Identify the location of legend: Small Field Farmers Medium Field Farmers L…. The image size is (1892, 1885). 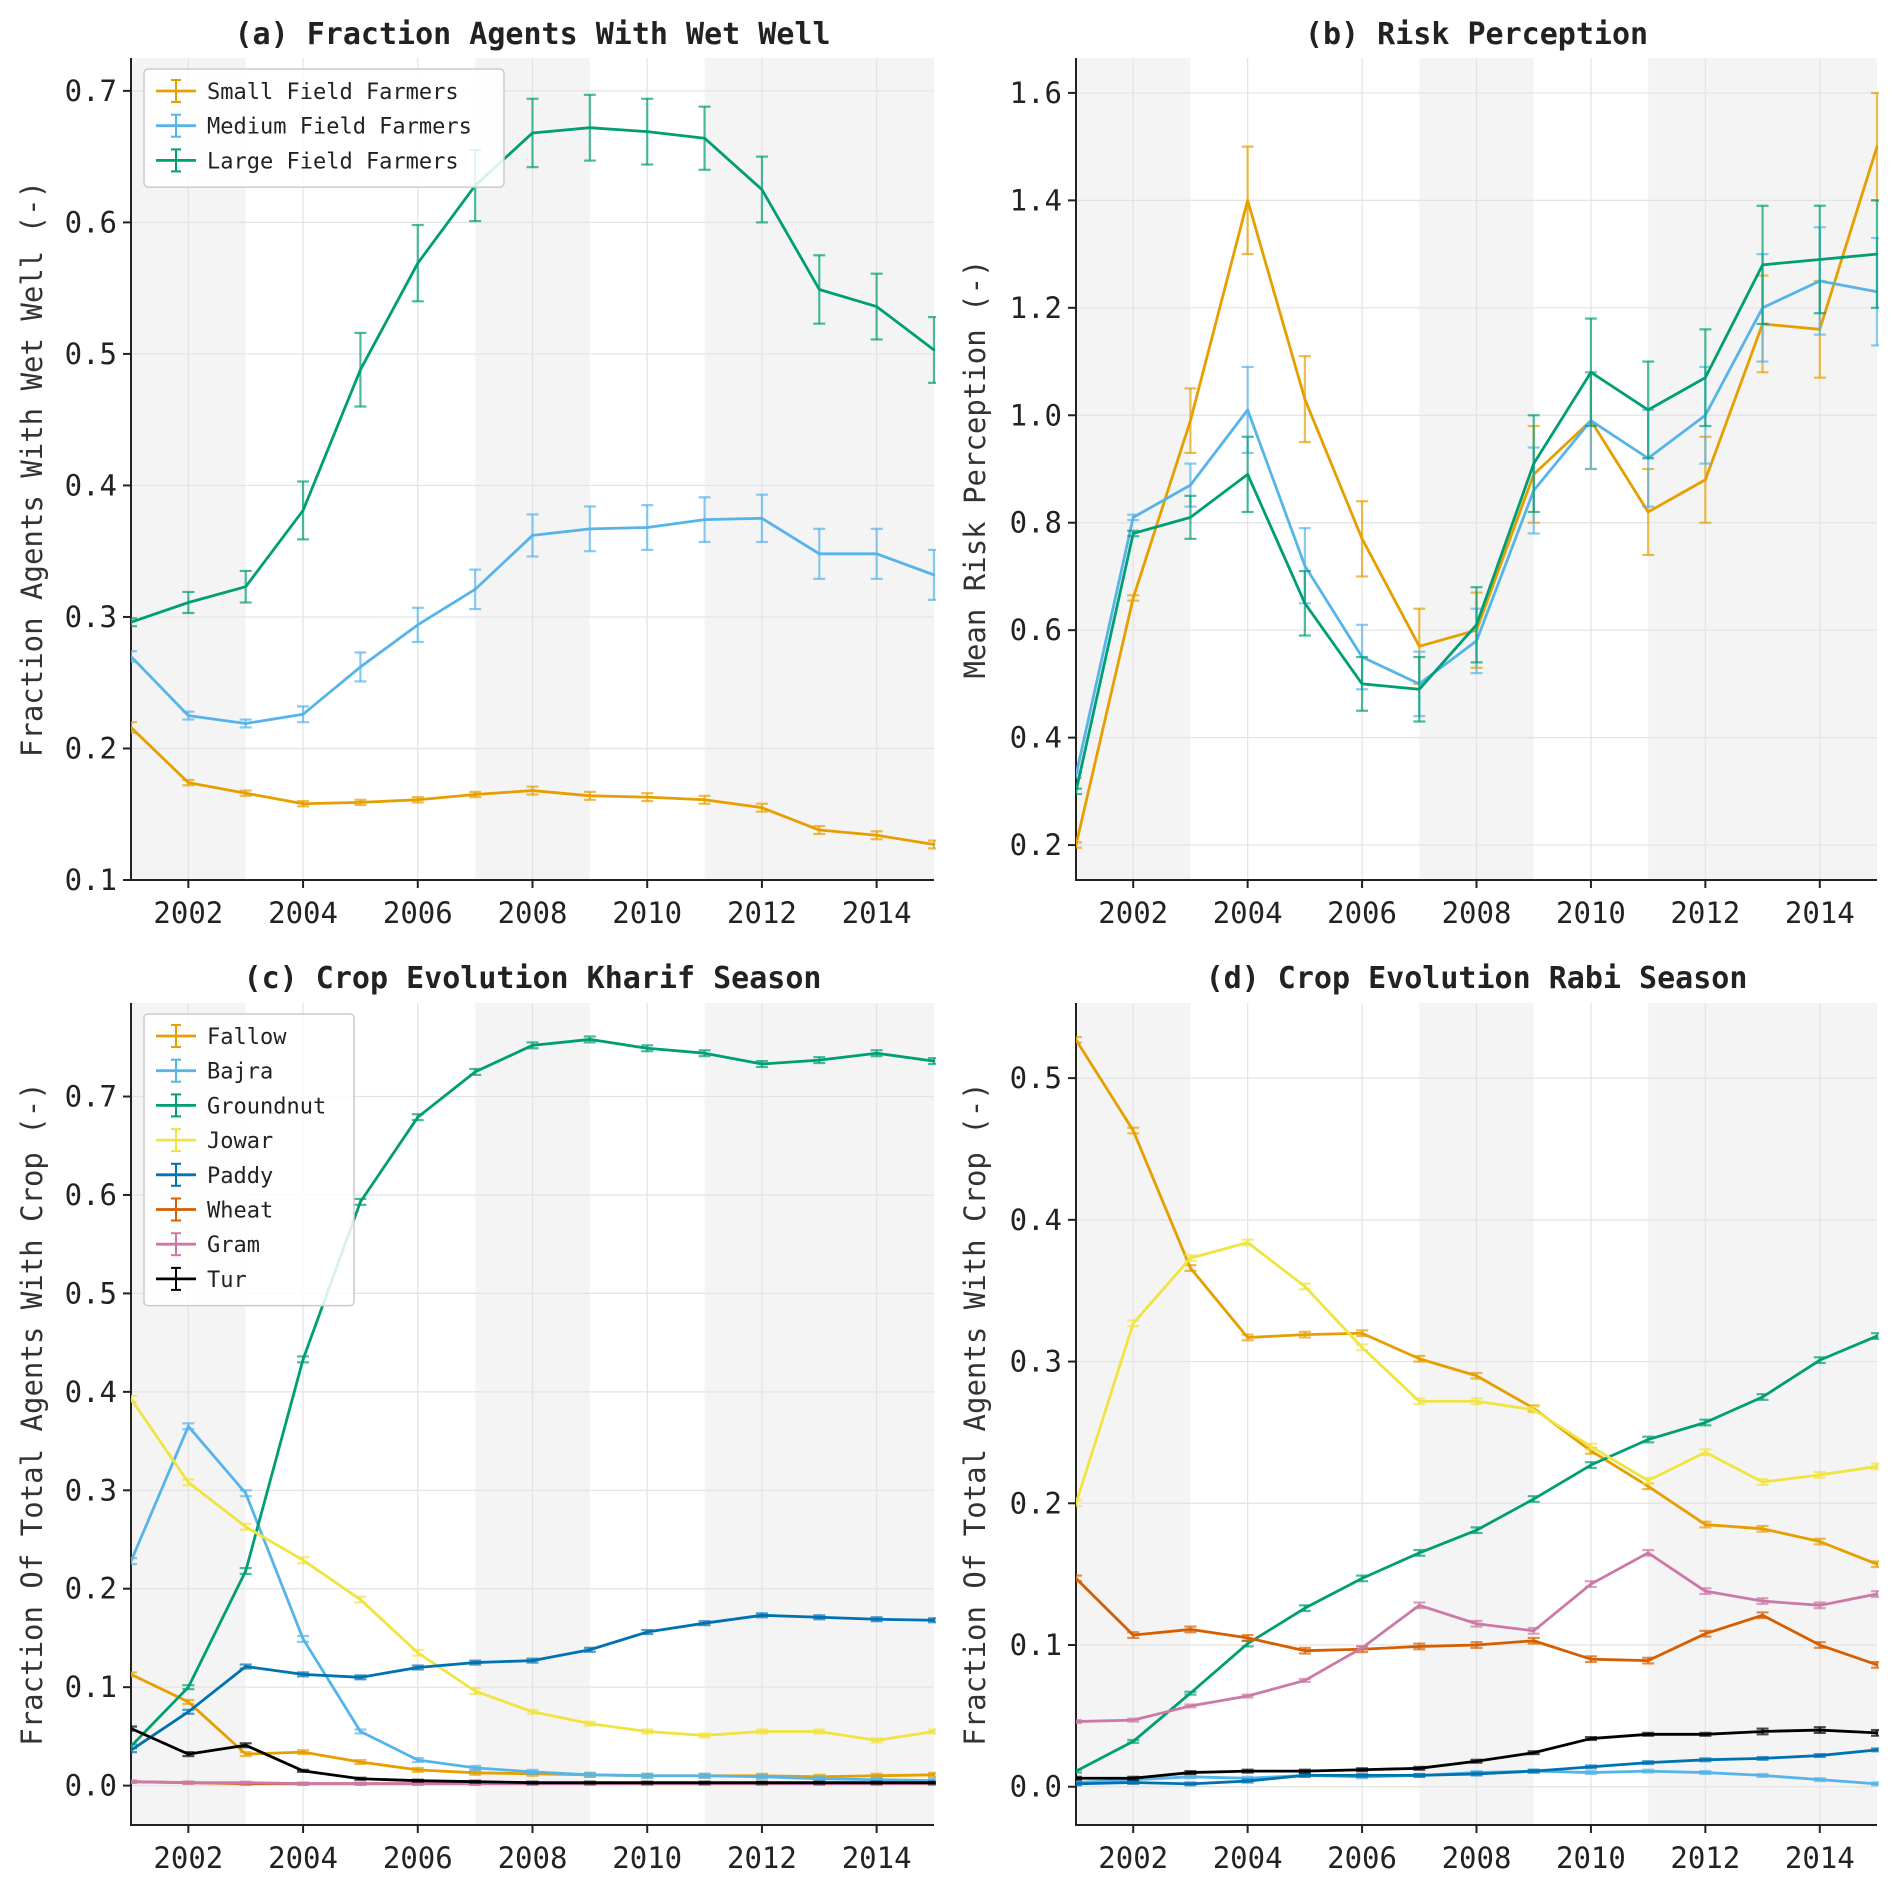
(324, 128).